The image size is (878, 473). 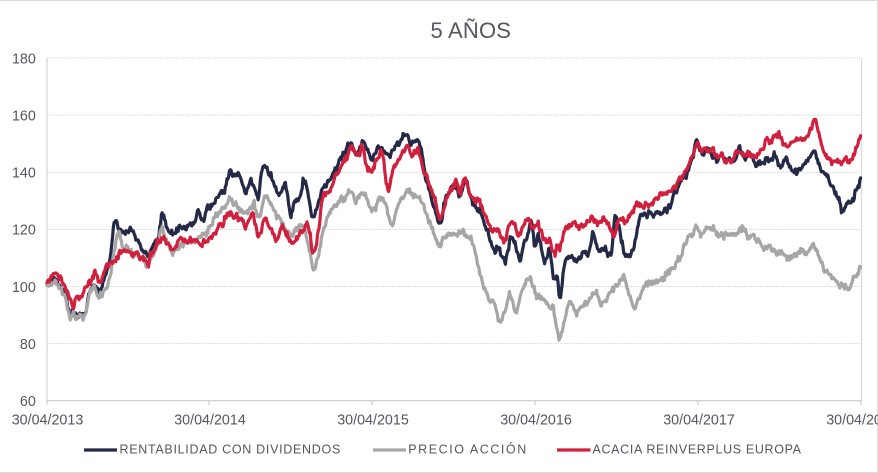 I want to click on svg-text: 5 AÑOS, so click(x=470, y=30).